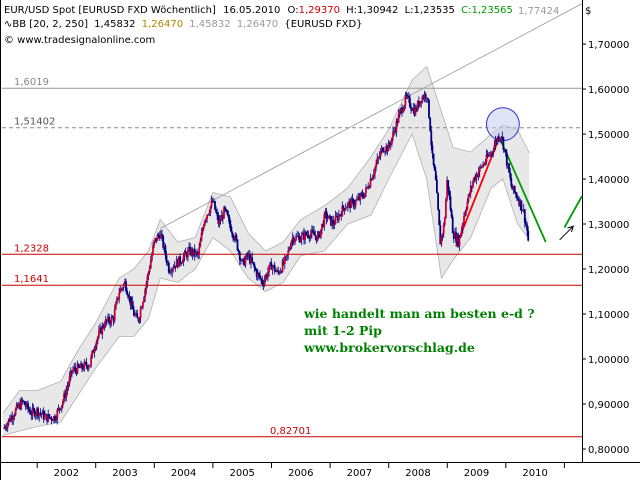 Image resolution: width=640 pixels, height=480 pixels. What do you see at coordinates (570, 229) in the screenshot?
I see `arrow-head-icon` at bounding box center [570, 229].